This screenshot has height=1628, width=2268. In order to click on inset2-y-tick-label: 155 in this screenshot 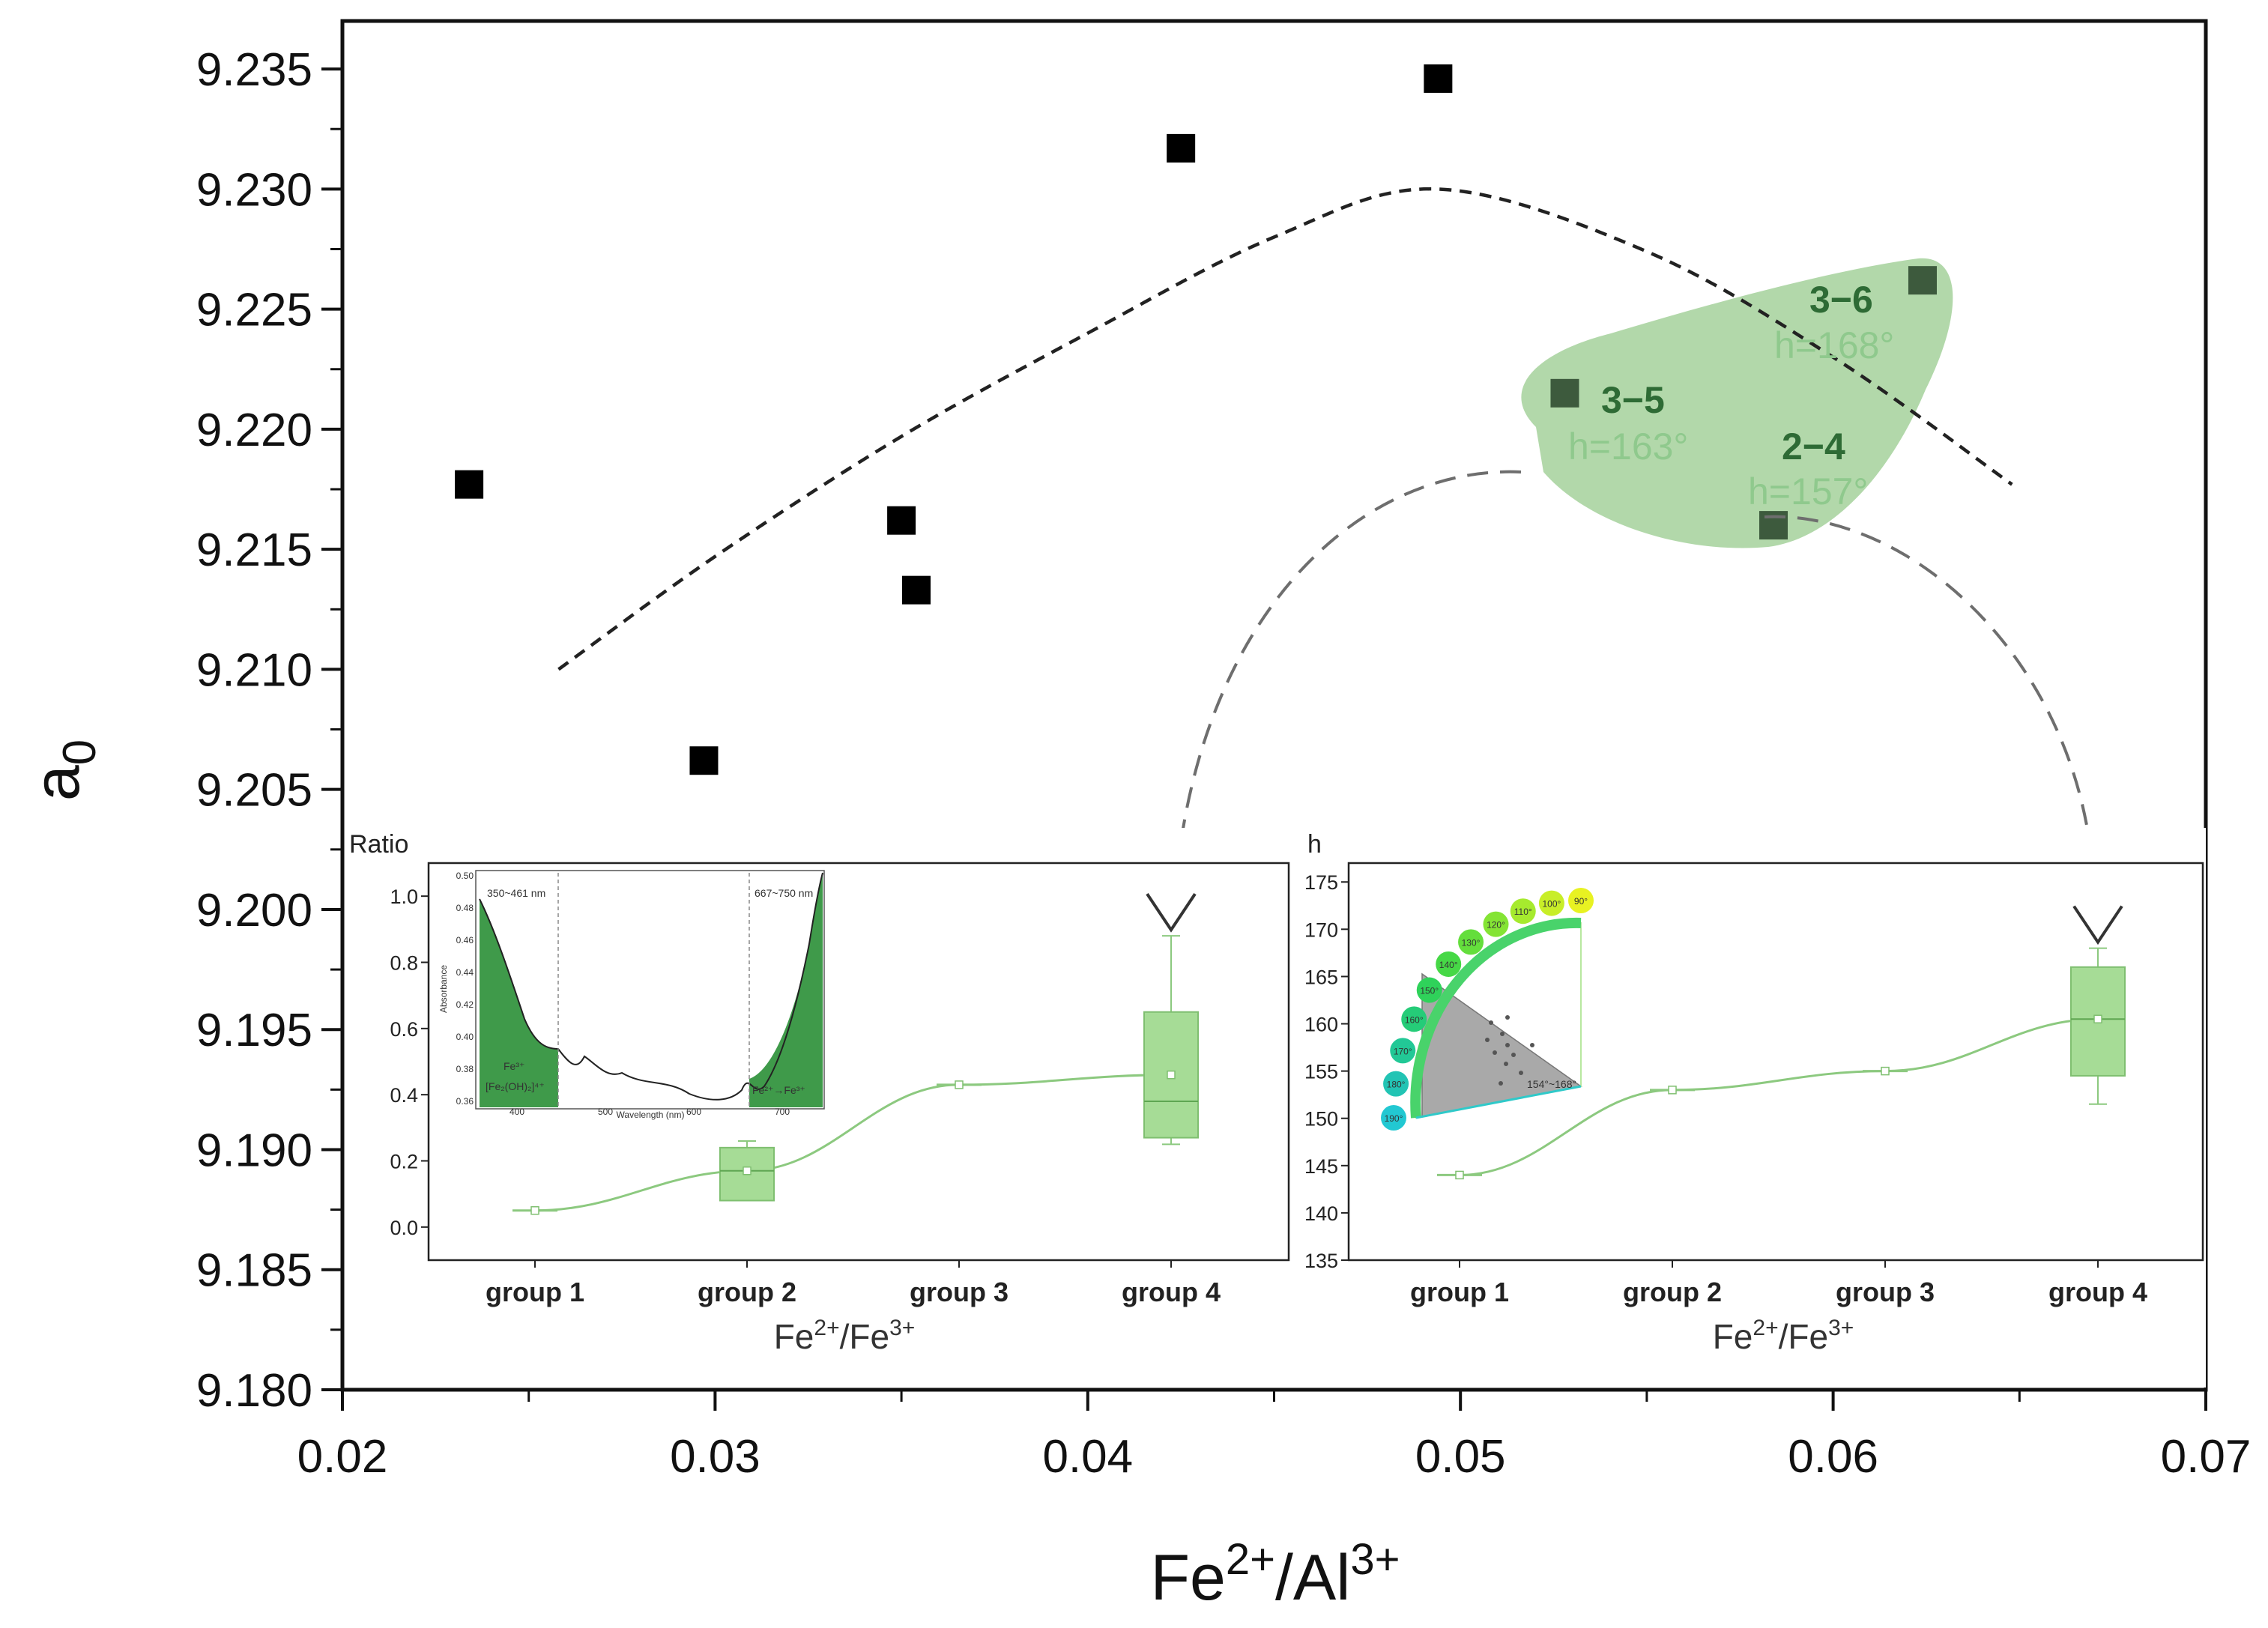, I will do `click(1321, 1072)`.